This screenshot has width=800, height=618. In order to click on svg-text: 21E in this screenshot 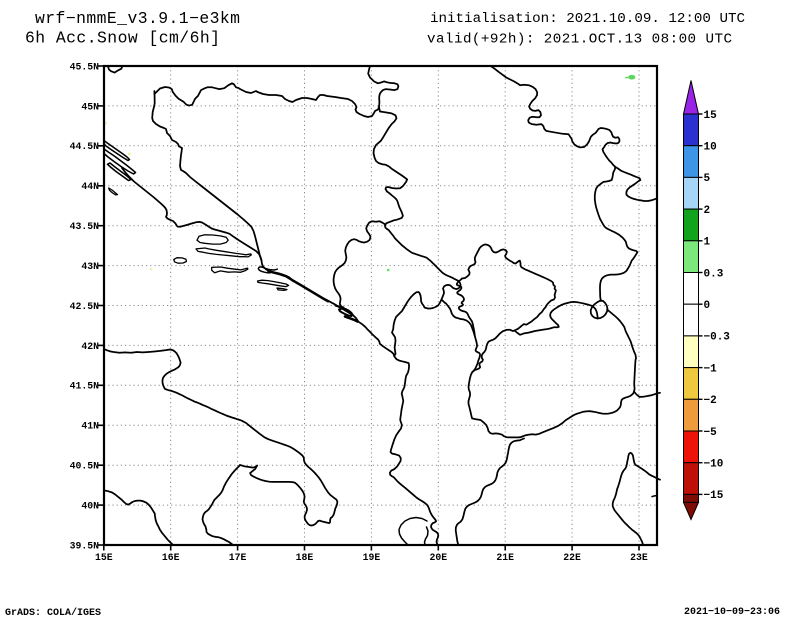, I will do `click(505, 557)`.